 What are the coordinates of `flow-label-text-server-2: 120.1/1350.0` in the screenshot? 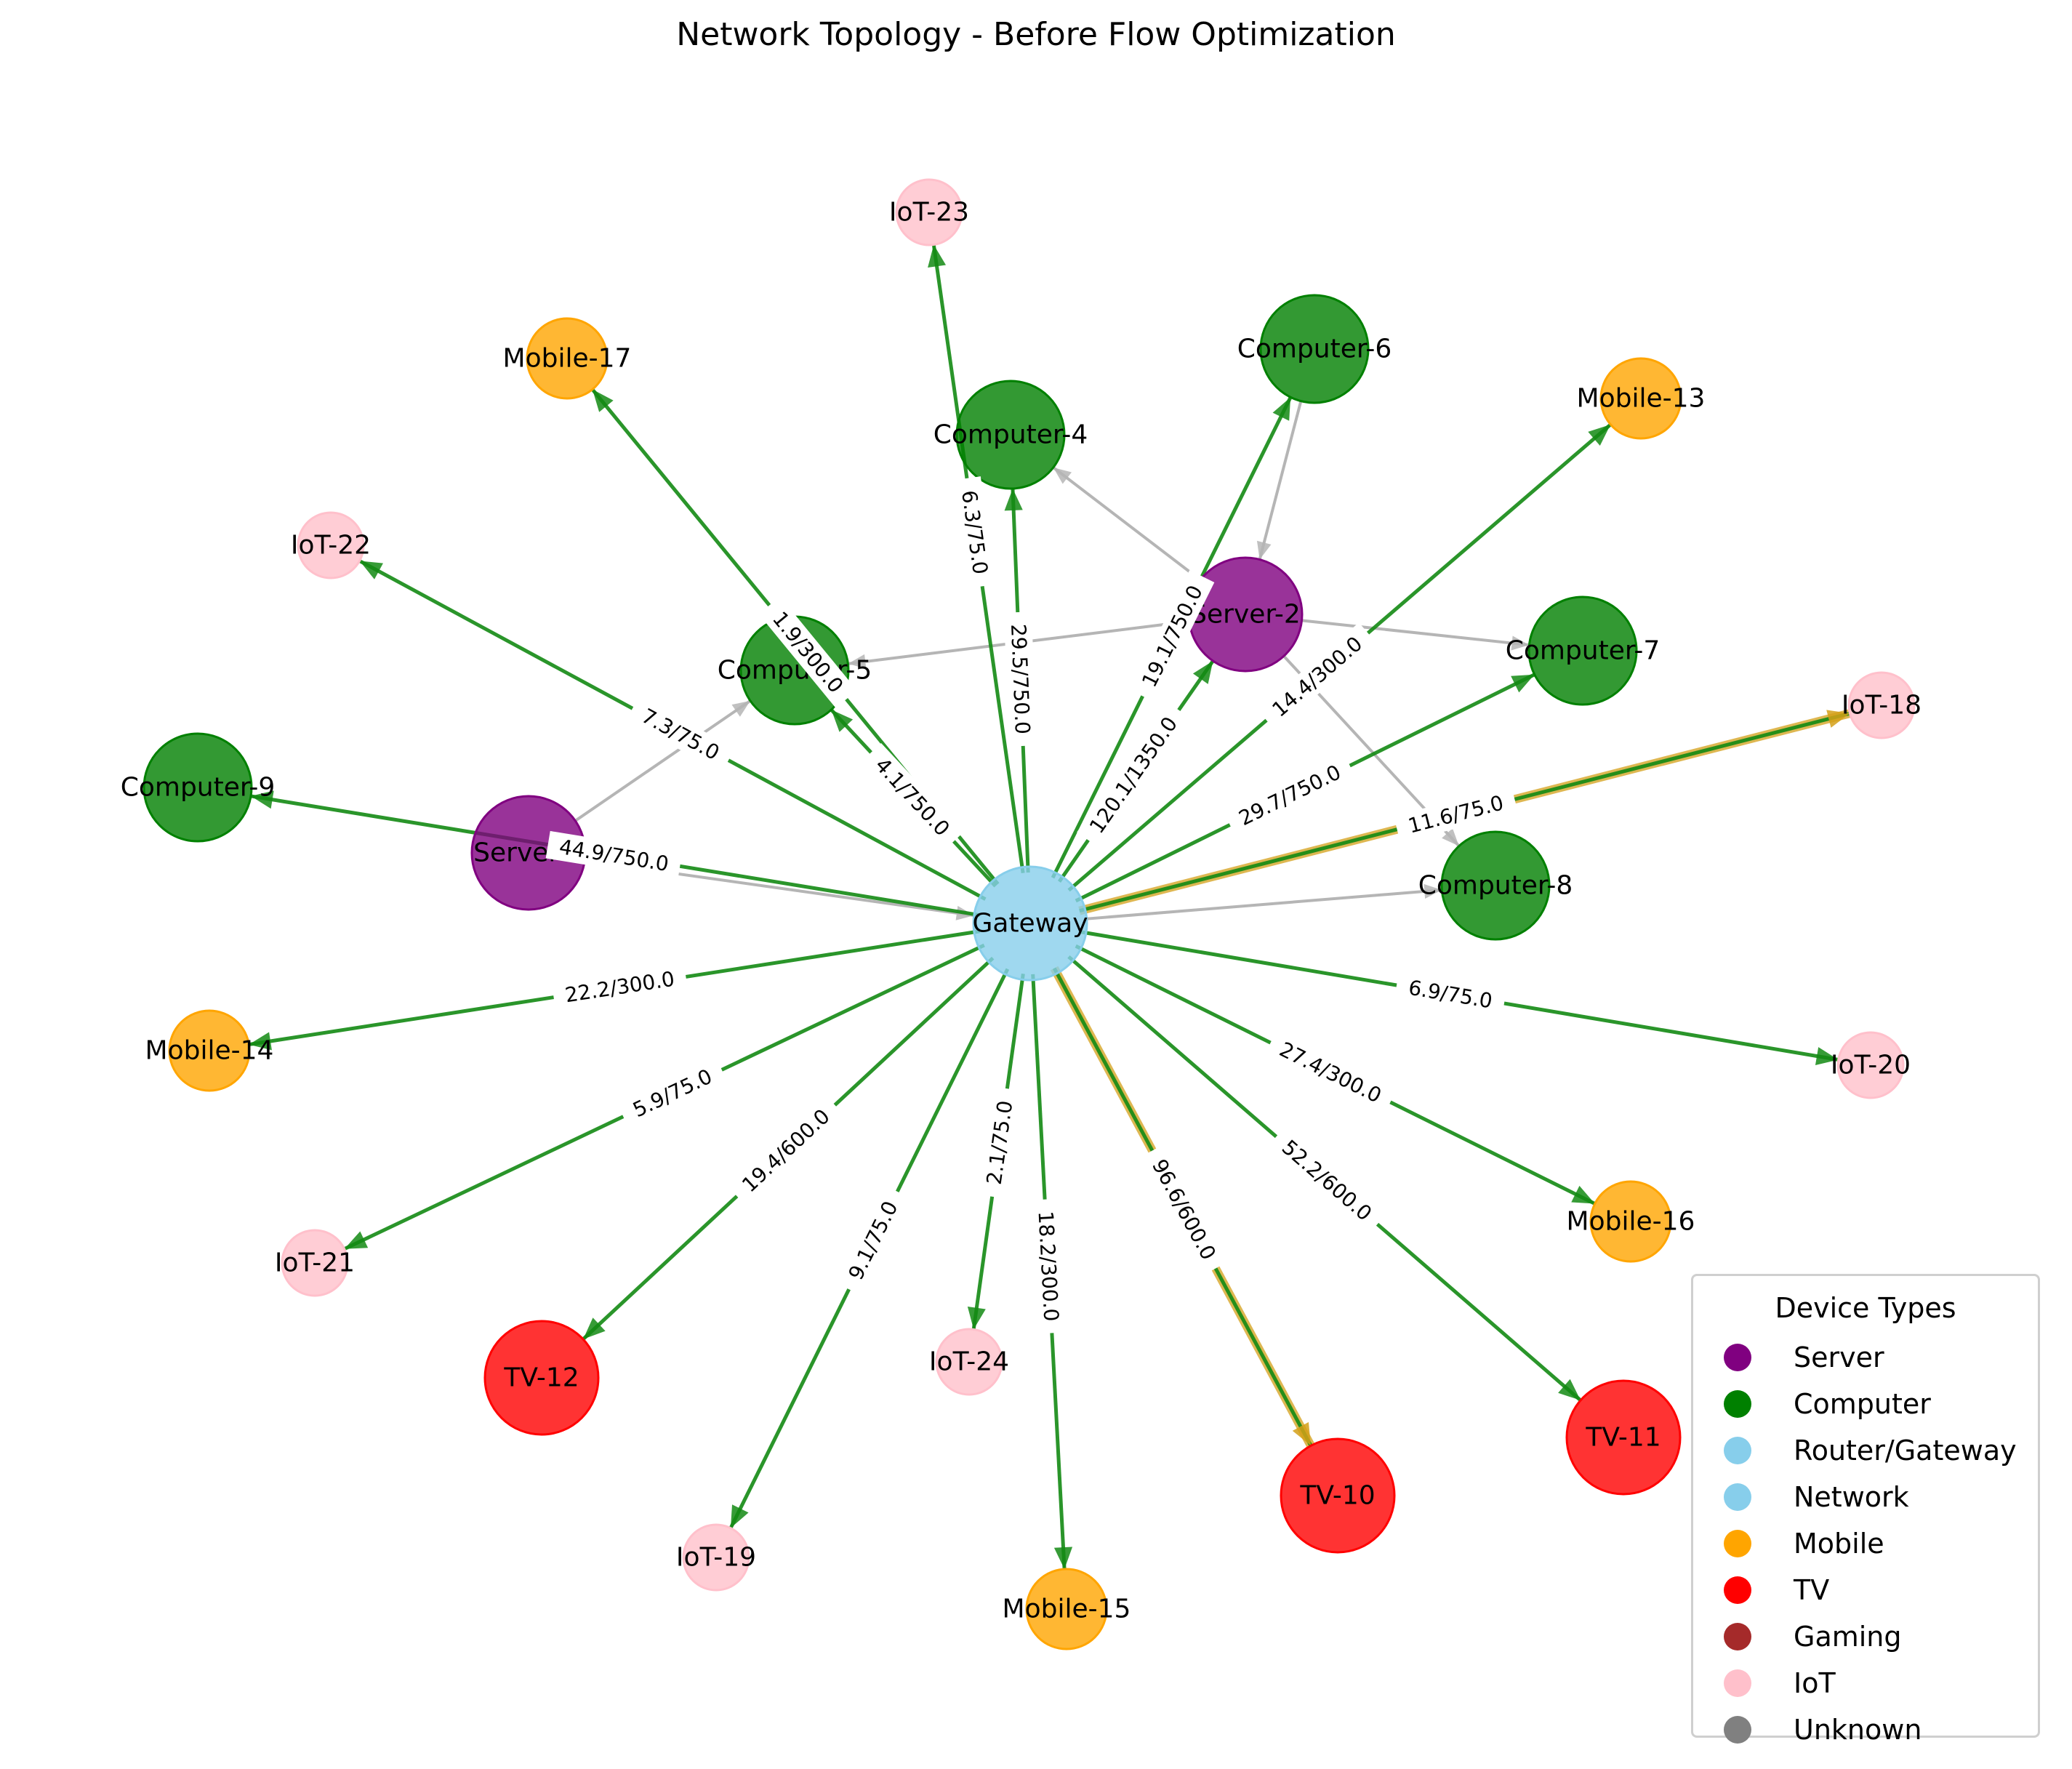 It's located at (1133, 775).